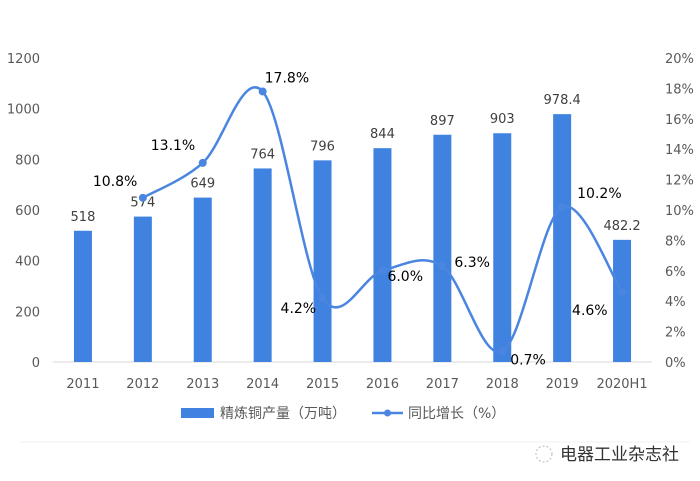 Image resolution: width=700 pixels, height=481 pixels. Describe the element at coordinates (382, 134) in the screenshot. I see `bar-value-label: 844` at that location.